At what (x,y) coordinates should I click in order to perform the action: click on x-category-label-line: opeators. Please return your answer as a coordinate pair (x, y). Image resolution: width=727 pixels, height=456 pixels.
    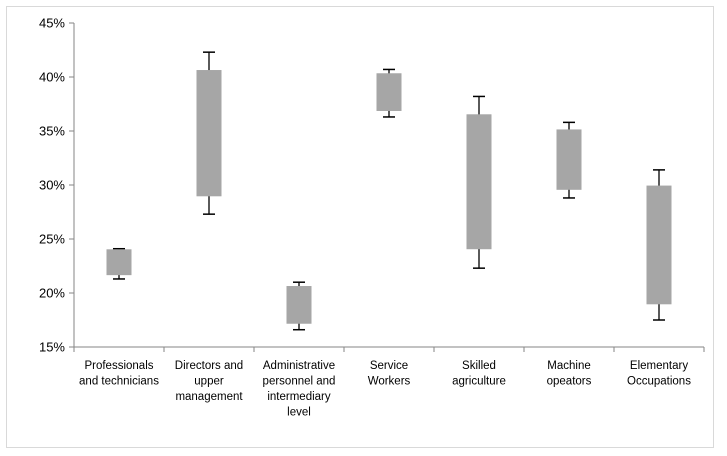
    Looking at the image, I should click on (569, 382).